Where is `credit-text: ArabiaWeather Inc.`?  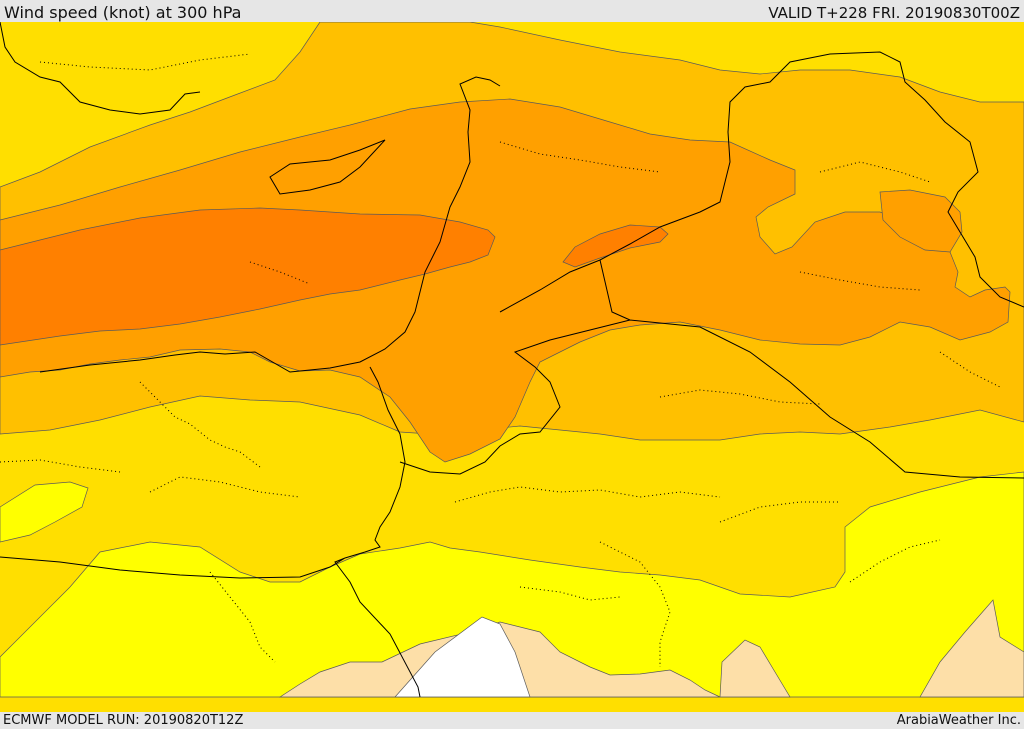 credit-text: ArabiaWeather Inc. is located at coordinates (958, 720).